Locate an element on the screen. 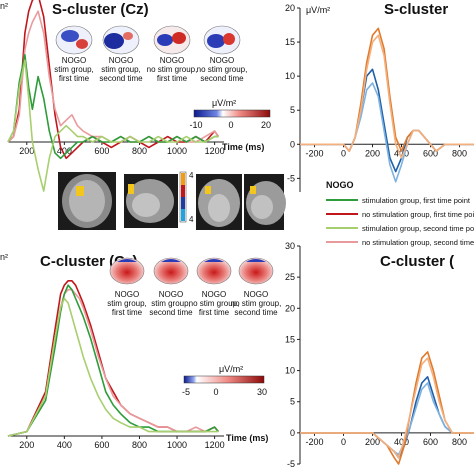 The height and width of the screenshot is (474, 474). legend-entry: stimulation group, first time point is located at coordinates (416, 200).